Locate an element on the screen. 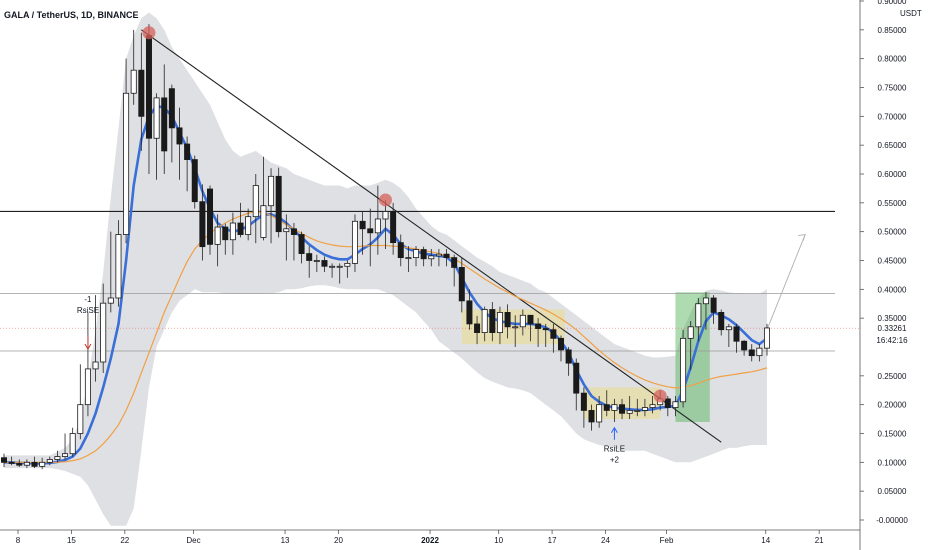 Image resolution: width=932 pixels, height=550 pixels. x-tick-label: 21 is located at coordinates (819, 540).